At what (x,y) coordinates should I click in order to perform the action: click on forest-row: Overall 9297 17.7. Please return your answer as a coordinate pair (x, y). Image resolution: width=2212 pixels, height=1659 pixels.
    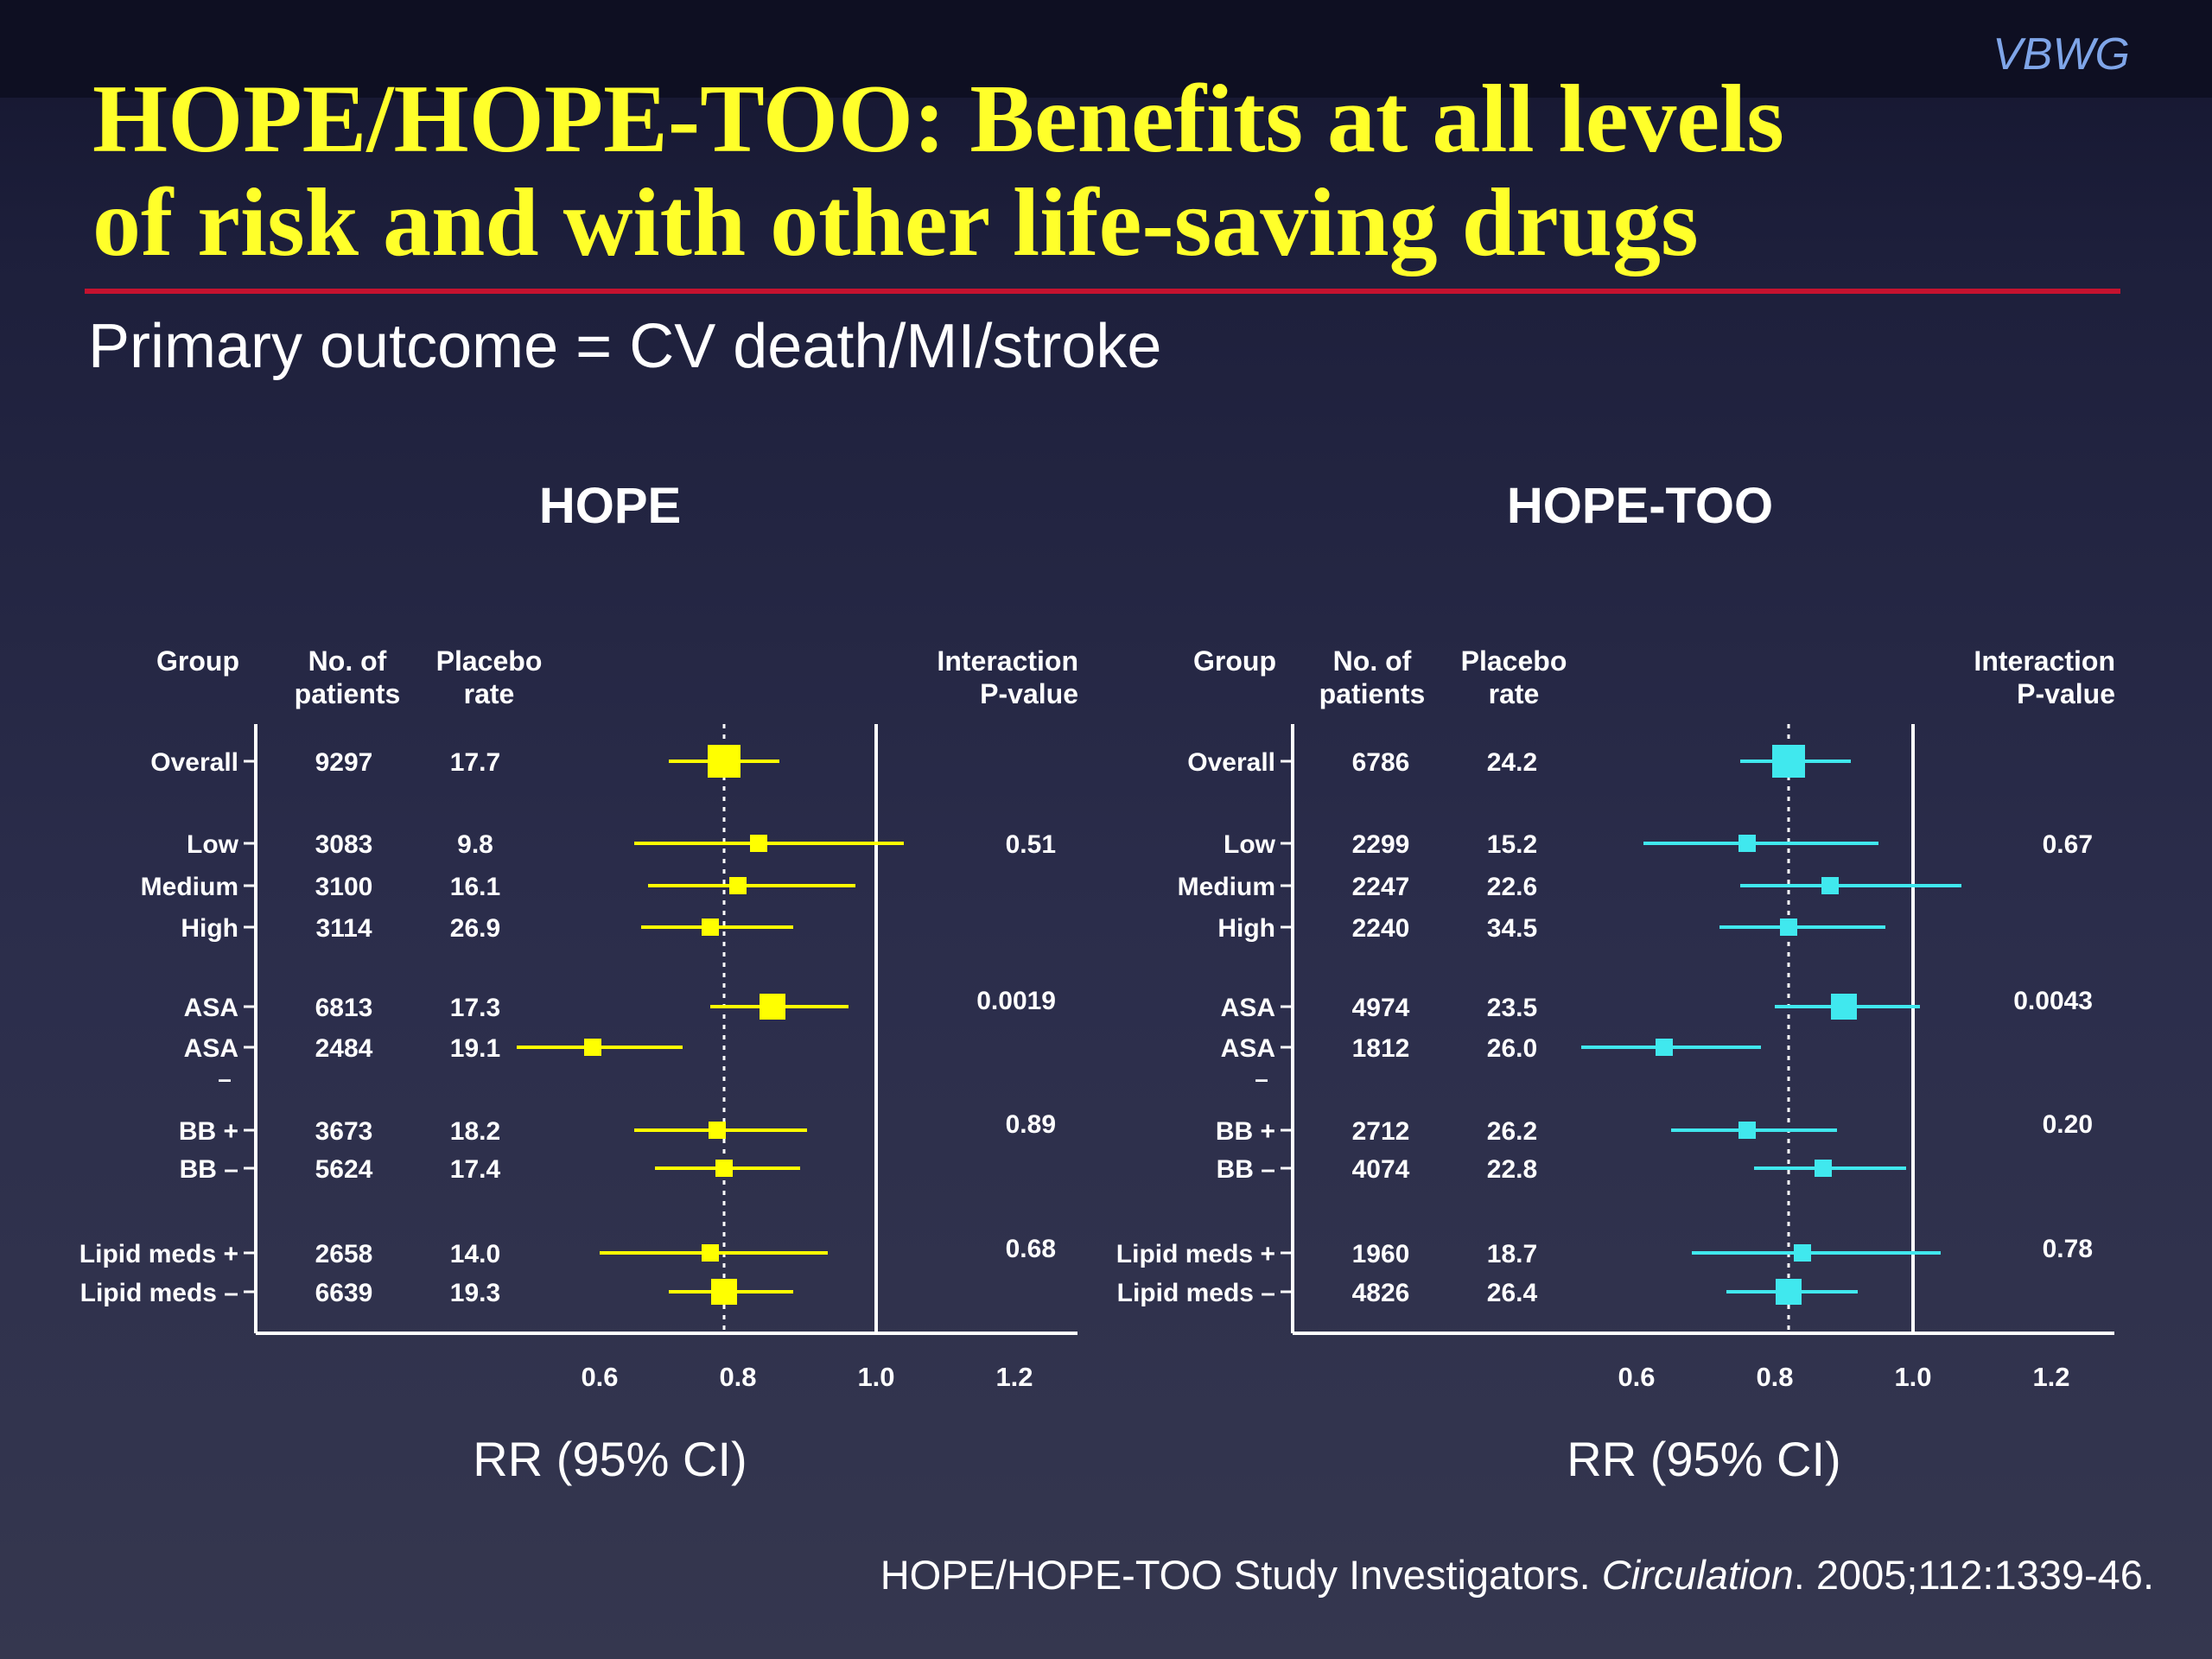
    Looking at the image, I should click on (464, 761).